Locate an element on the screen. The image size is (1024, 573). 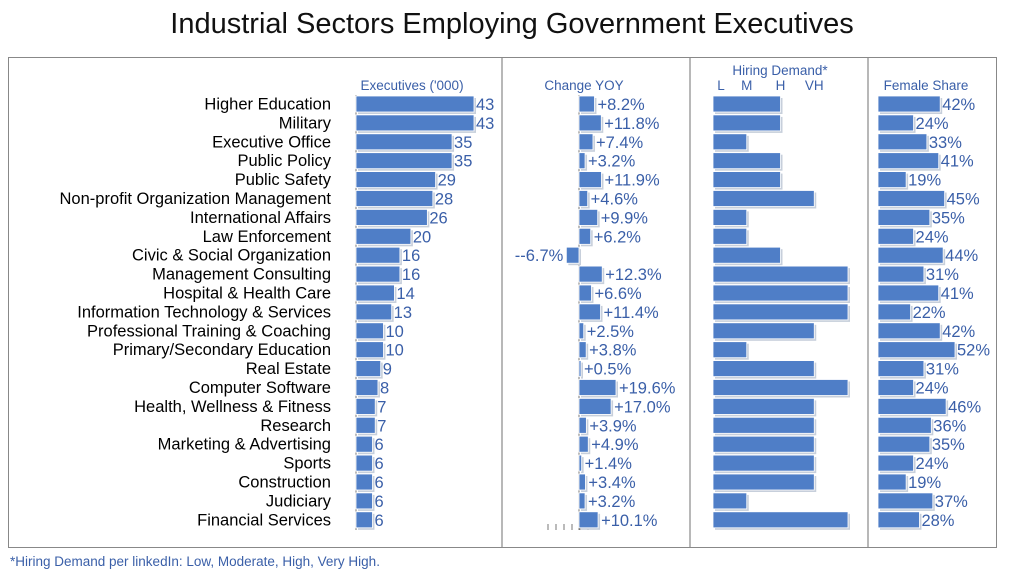
female-share-value-label: 42% is located at coordinates (958, 332).